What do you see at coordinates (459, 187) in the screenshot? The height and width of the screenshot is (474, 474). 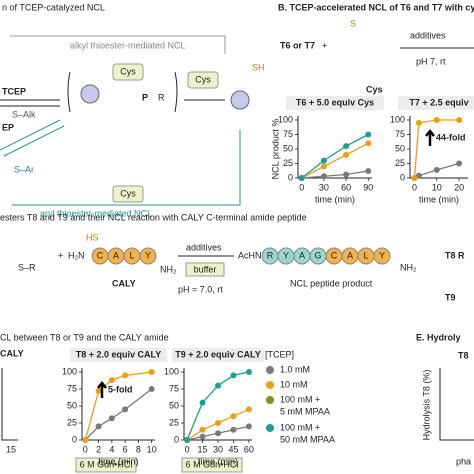 I see `x-tick-label: 20` at bounding box center [459, 187].